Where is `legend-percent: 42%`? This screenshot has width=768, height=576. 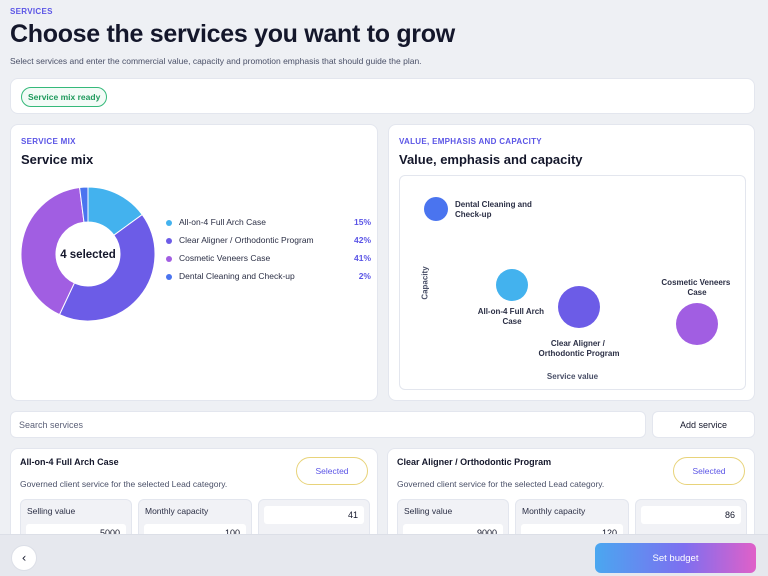
legend-percent: 42% is located at coordinates (362, 240).